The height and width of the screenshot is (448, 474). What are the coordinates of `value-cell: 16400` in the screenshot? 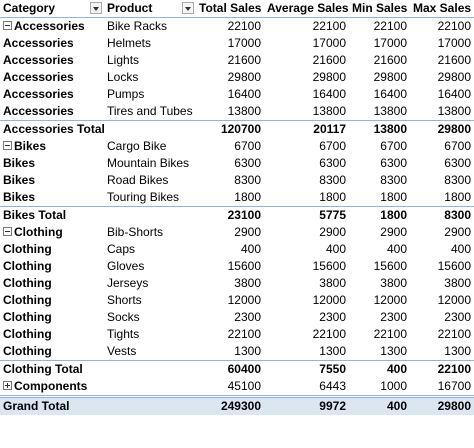 It's located at (230, 94).